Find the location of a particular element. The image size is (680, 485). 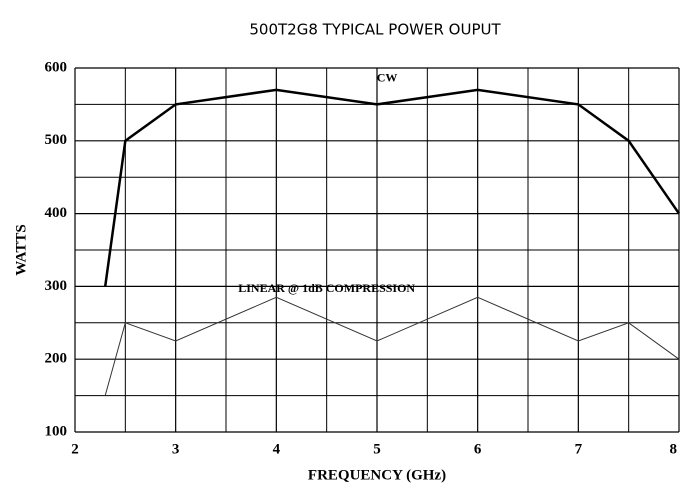

y-tick-label: 300 is located at coordinates (56, 286).